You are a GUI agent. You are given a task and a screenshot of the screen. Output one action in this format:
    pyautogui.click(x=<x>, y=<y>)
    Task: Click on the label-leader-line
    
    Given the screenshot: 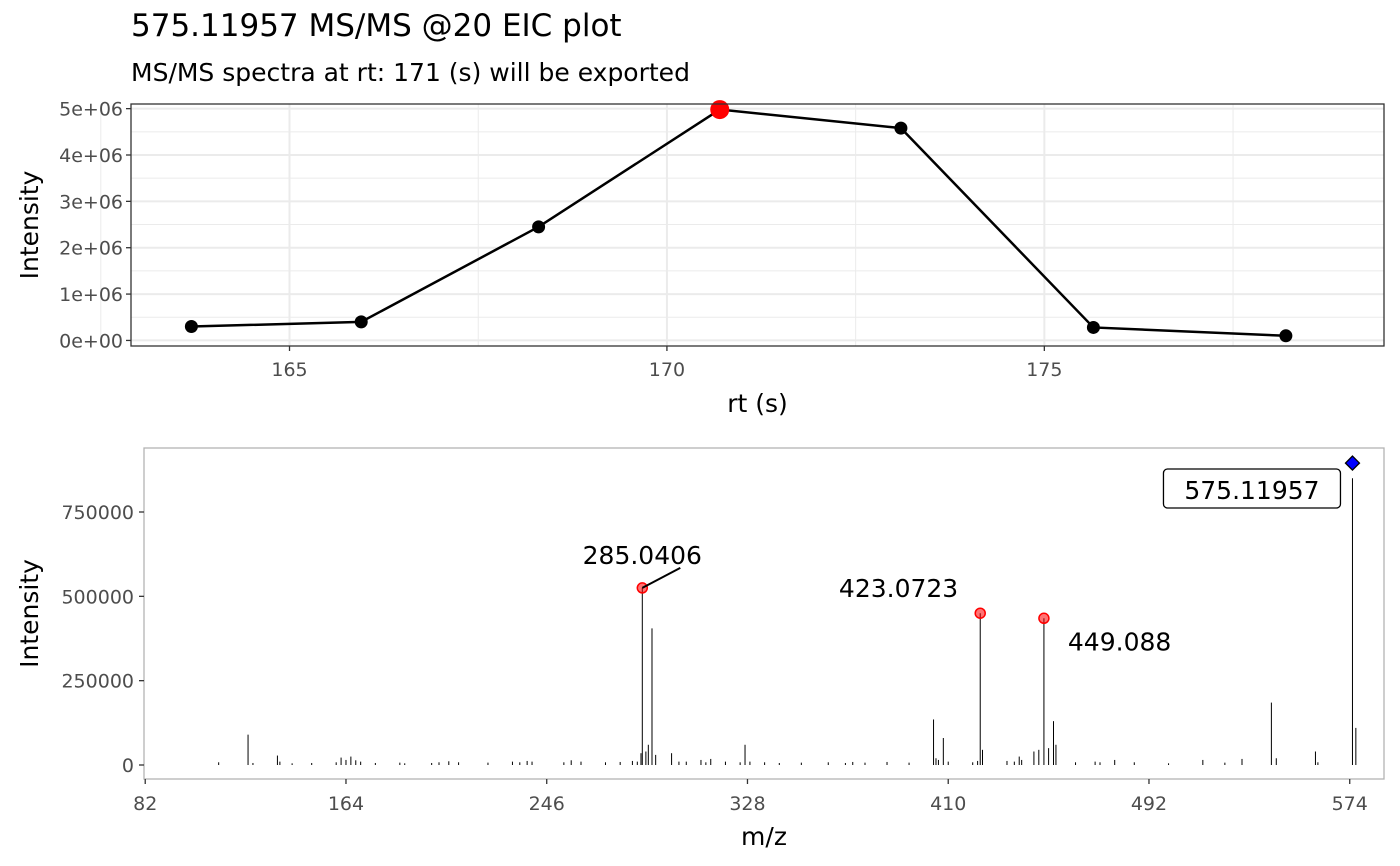 What is the action you would take?
    pyautogui.click(x=661, y=578)
    